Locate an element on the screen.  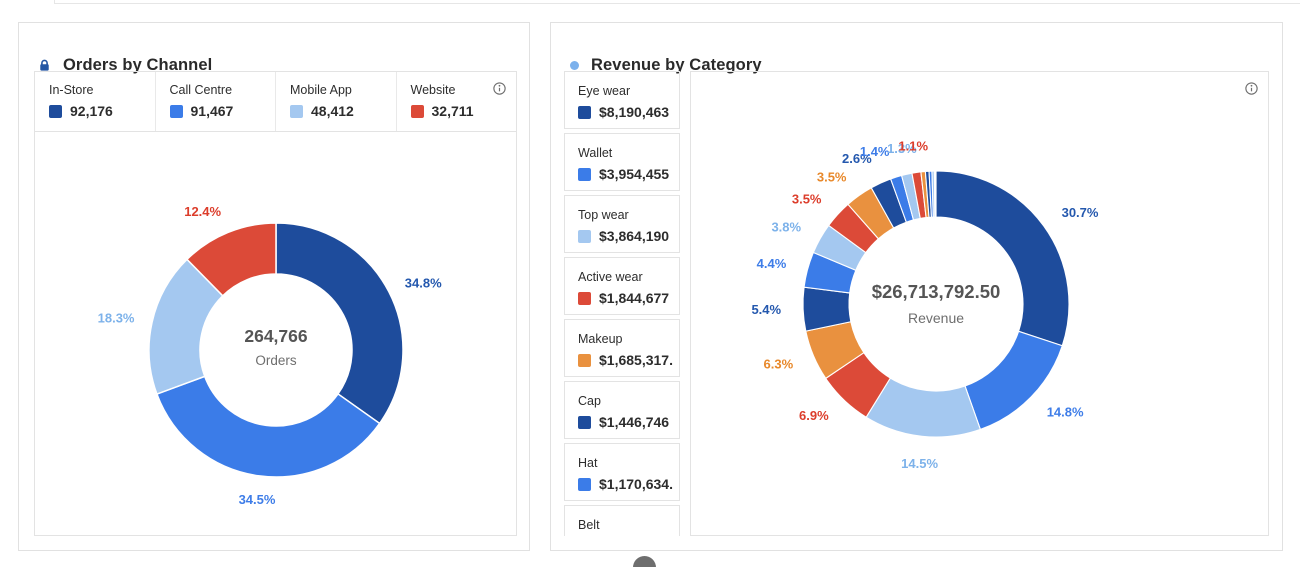
legend-label: Website is located at coordinates (433, 90).